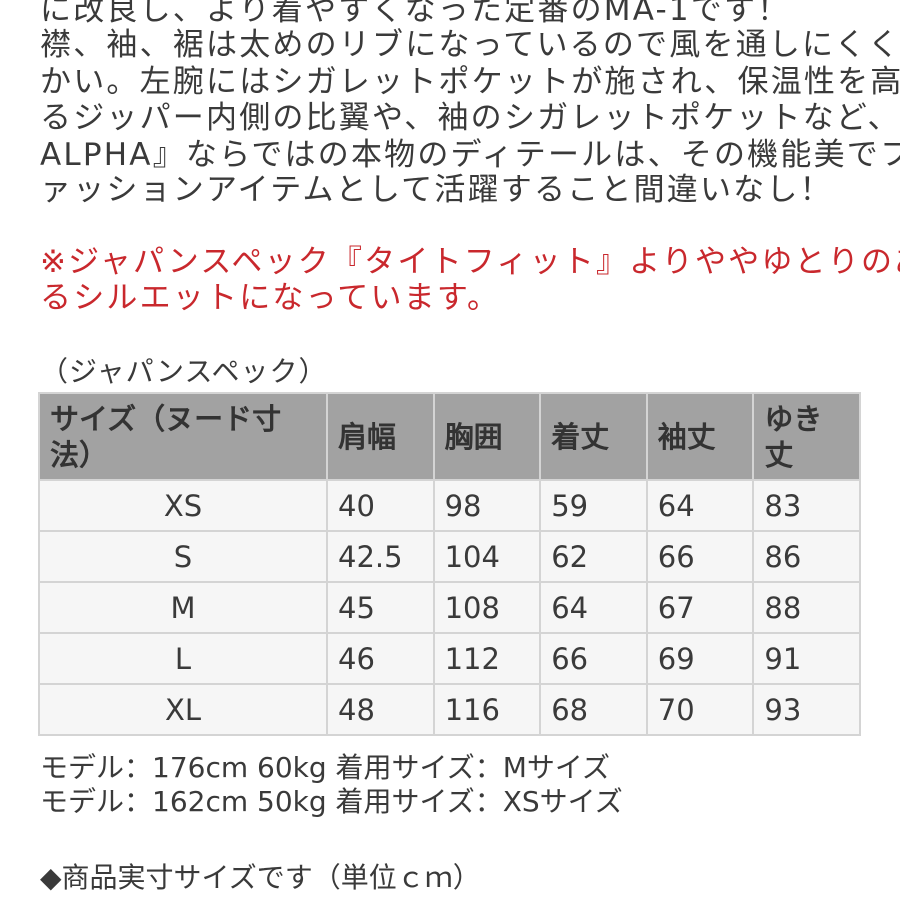  I want to click on measurement-cell: 70, so click(700, 709).